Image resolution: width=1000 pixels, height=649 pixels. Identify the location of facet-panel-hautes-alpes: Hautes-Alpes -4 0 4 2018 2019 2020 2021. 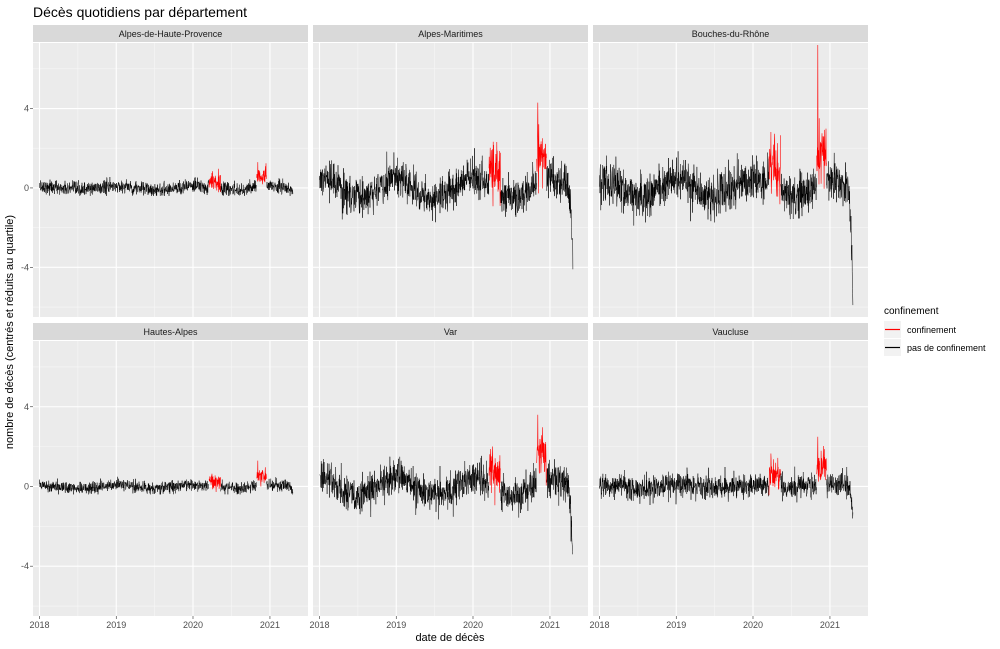
(164, 476).